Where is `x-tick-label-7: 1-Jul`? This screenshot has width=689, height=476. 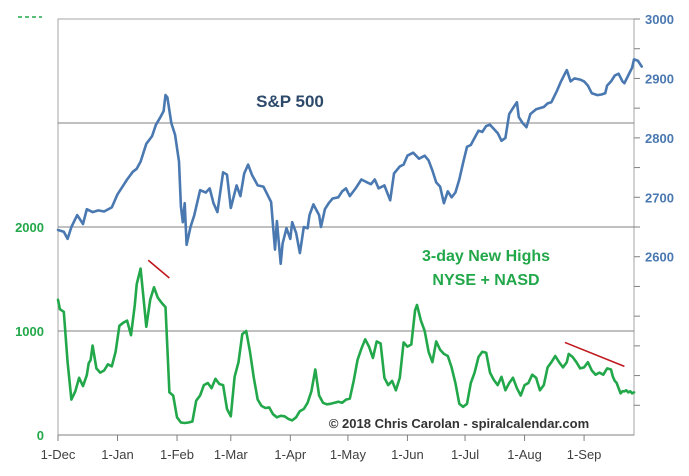
x-tick-label-7: 1-Jul is located at coordinates (465, 454).